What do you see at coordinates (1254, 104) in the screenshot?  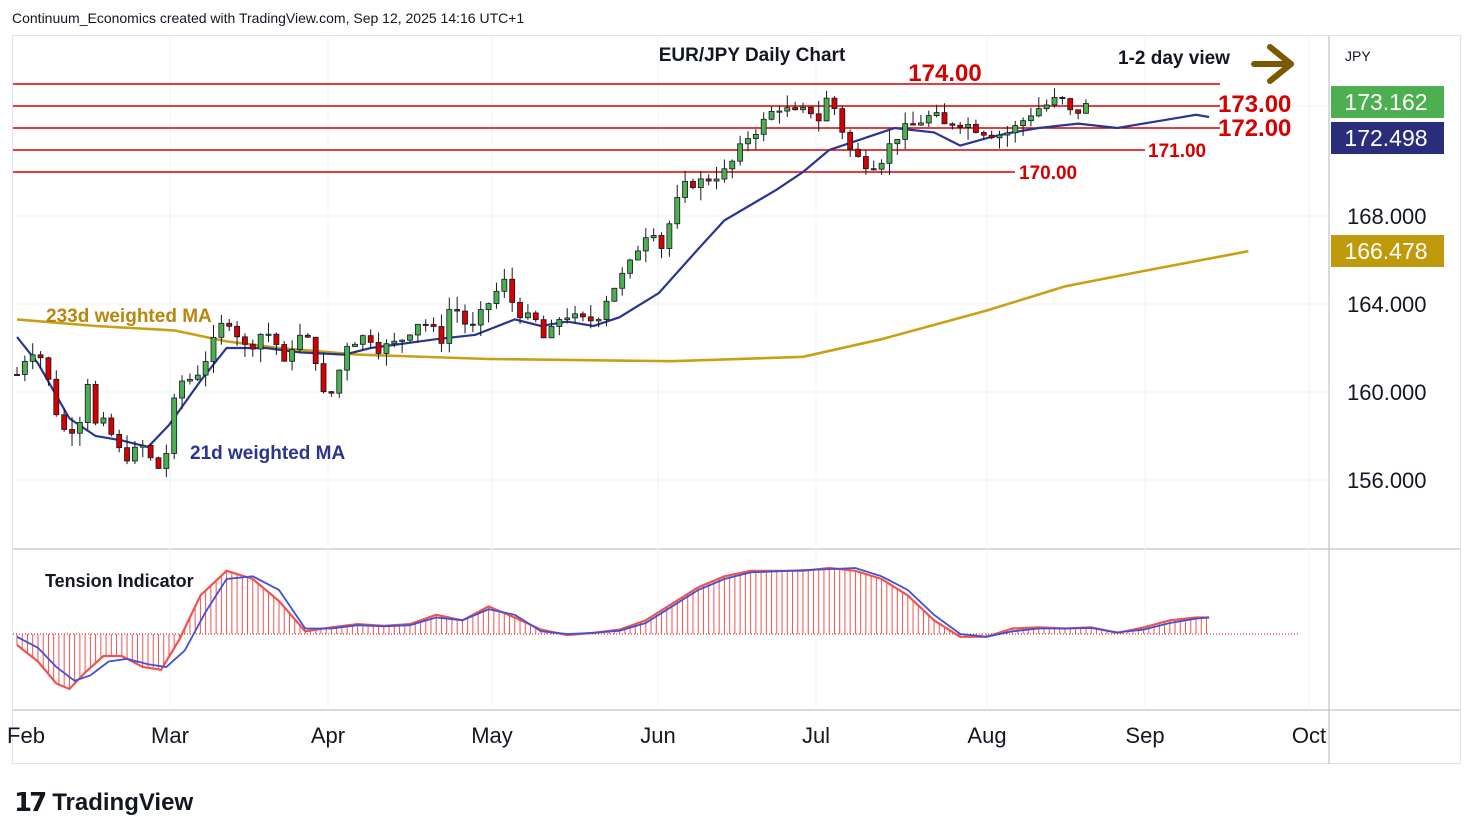 I see `level-label-173.00: 173.00` at bounding box center [1254, 104].